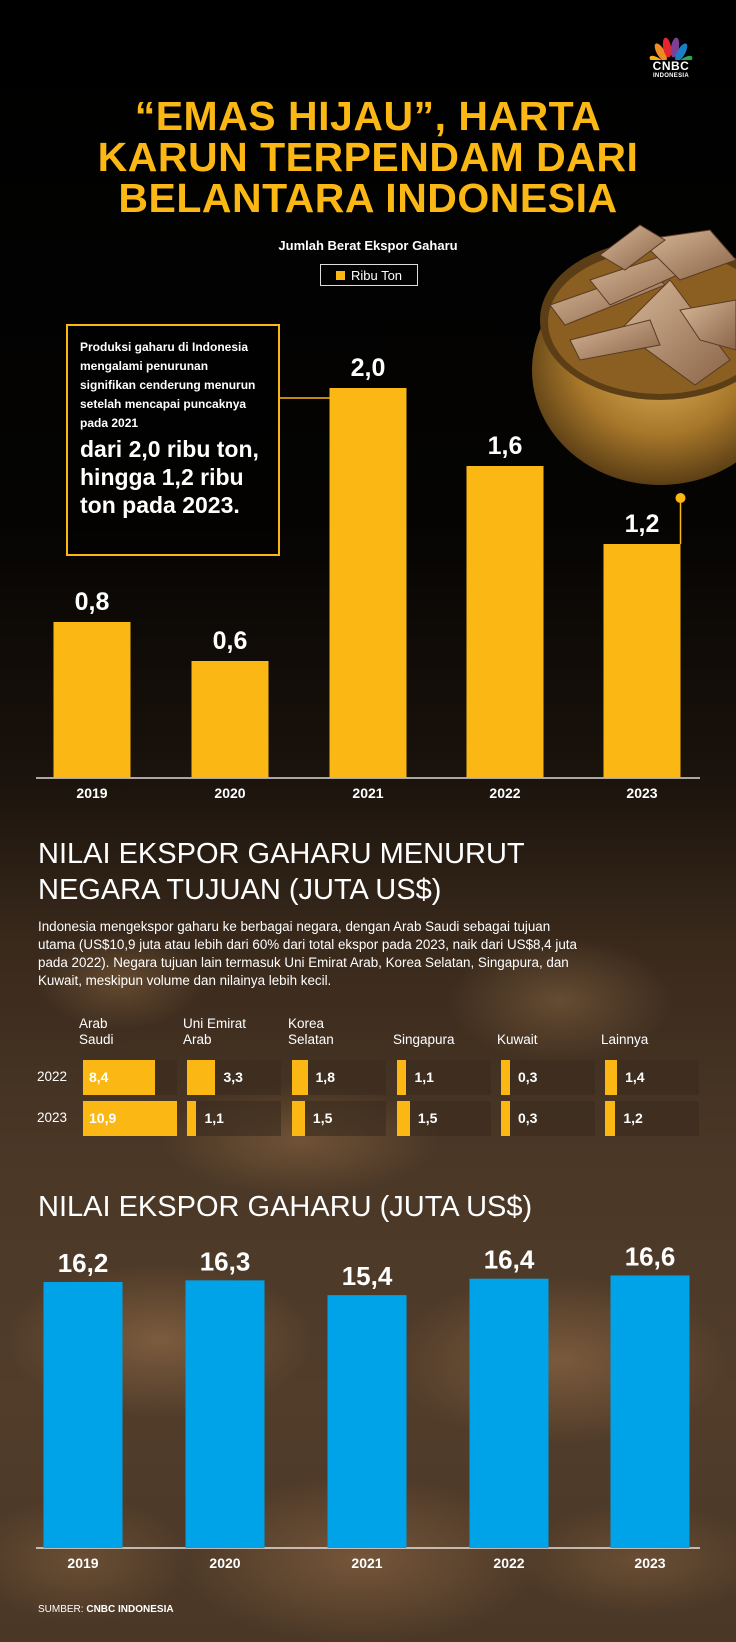 Image resolution: width=736 pixels, height=1642 pixels. What do you see at coordinates (91, 793) in the screenshot?
I see `chart1-tick-label: 2019` at bounding box center [91, 793].